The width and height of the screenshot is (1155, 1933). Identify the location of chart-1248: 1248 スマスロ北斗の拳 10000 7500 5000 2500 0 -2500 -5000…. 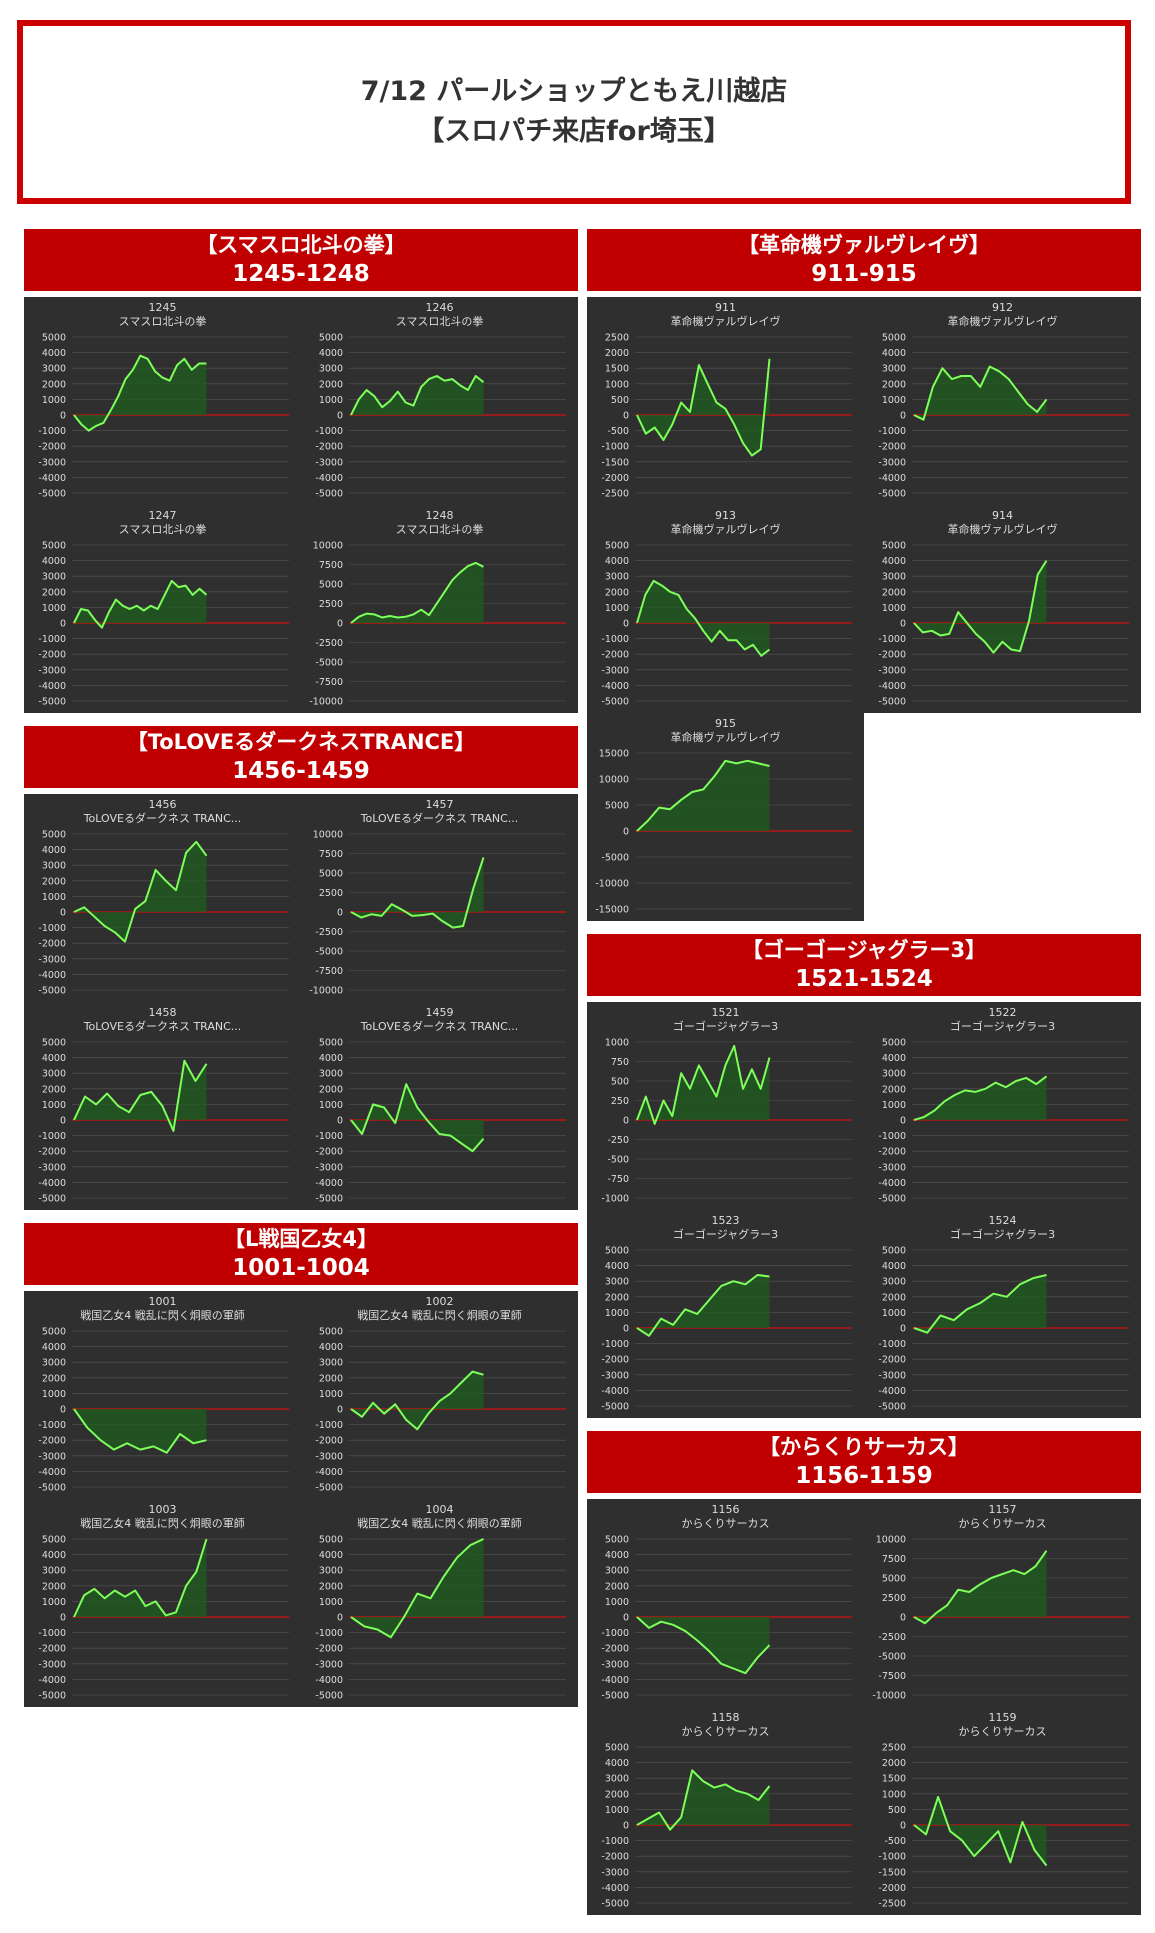
(439, 609).